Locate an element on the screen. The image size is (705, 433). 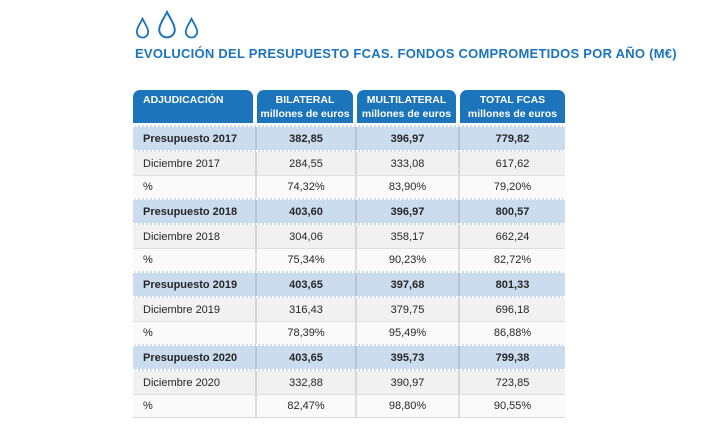
table-row-presupuesto-2020: Presupuesto 2020 403,65 395,73 799,38 is located at coordinates (349, 357).